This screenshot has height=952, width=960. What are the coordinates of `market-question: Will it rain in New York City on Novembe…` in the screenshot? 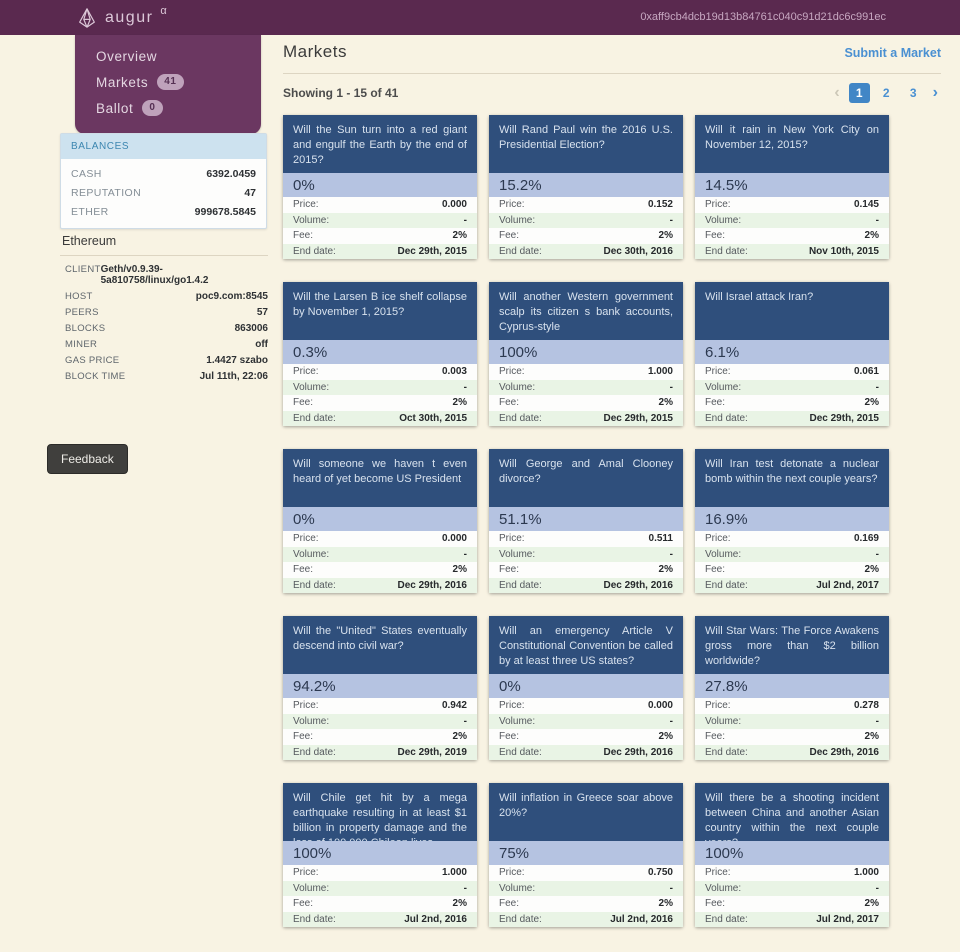 It's located at (792, 144).